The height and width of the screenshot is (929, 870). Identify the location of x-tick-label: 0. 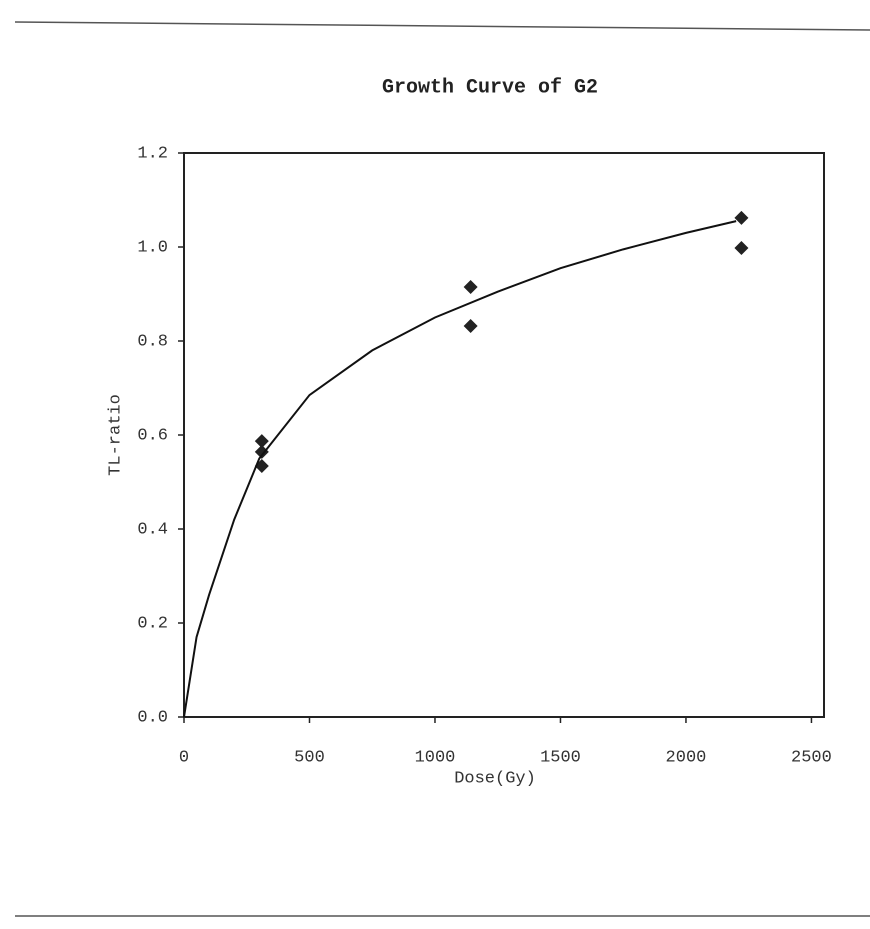
(184, 757).